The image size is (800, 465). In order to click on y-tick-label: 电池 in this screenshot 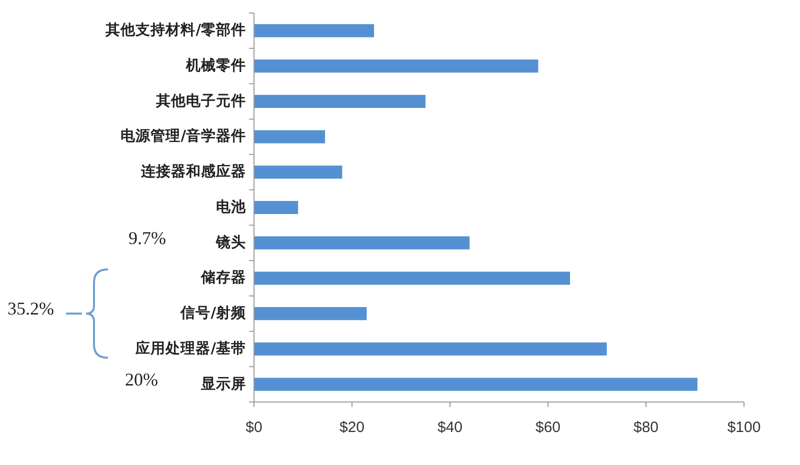, I will do `click(231, 207)`.